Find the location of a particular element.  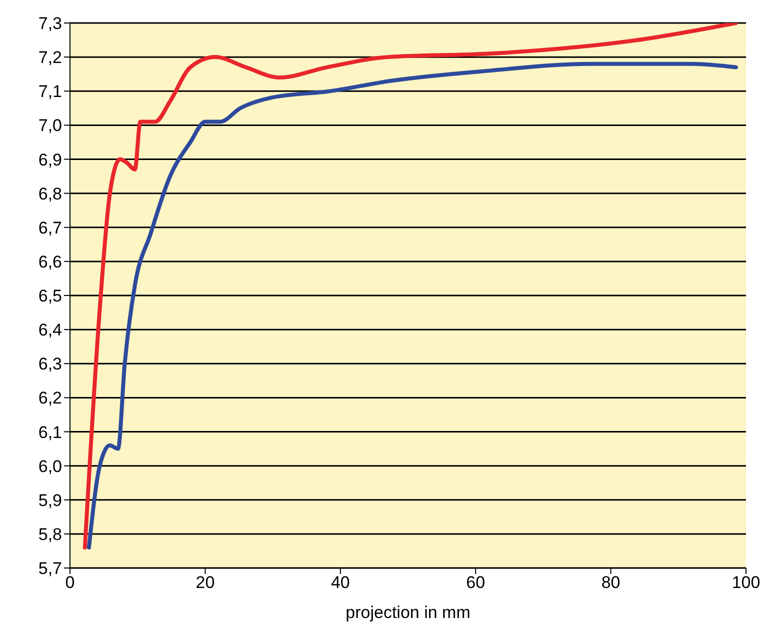

x-tick-label: 40 is located at coordinates (340, 582).